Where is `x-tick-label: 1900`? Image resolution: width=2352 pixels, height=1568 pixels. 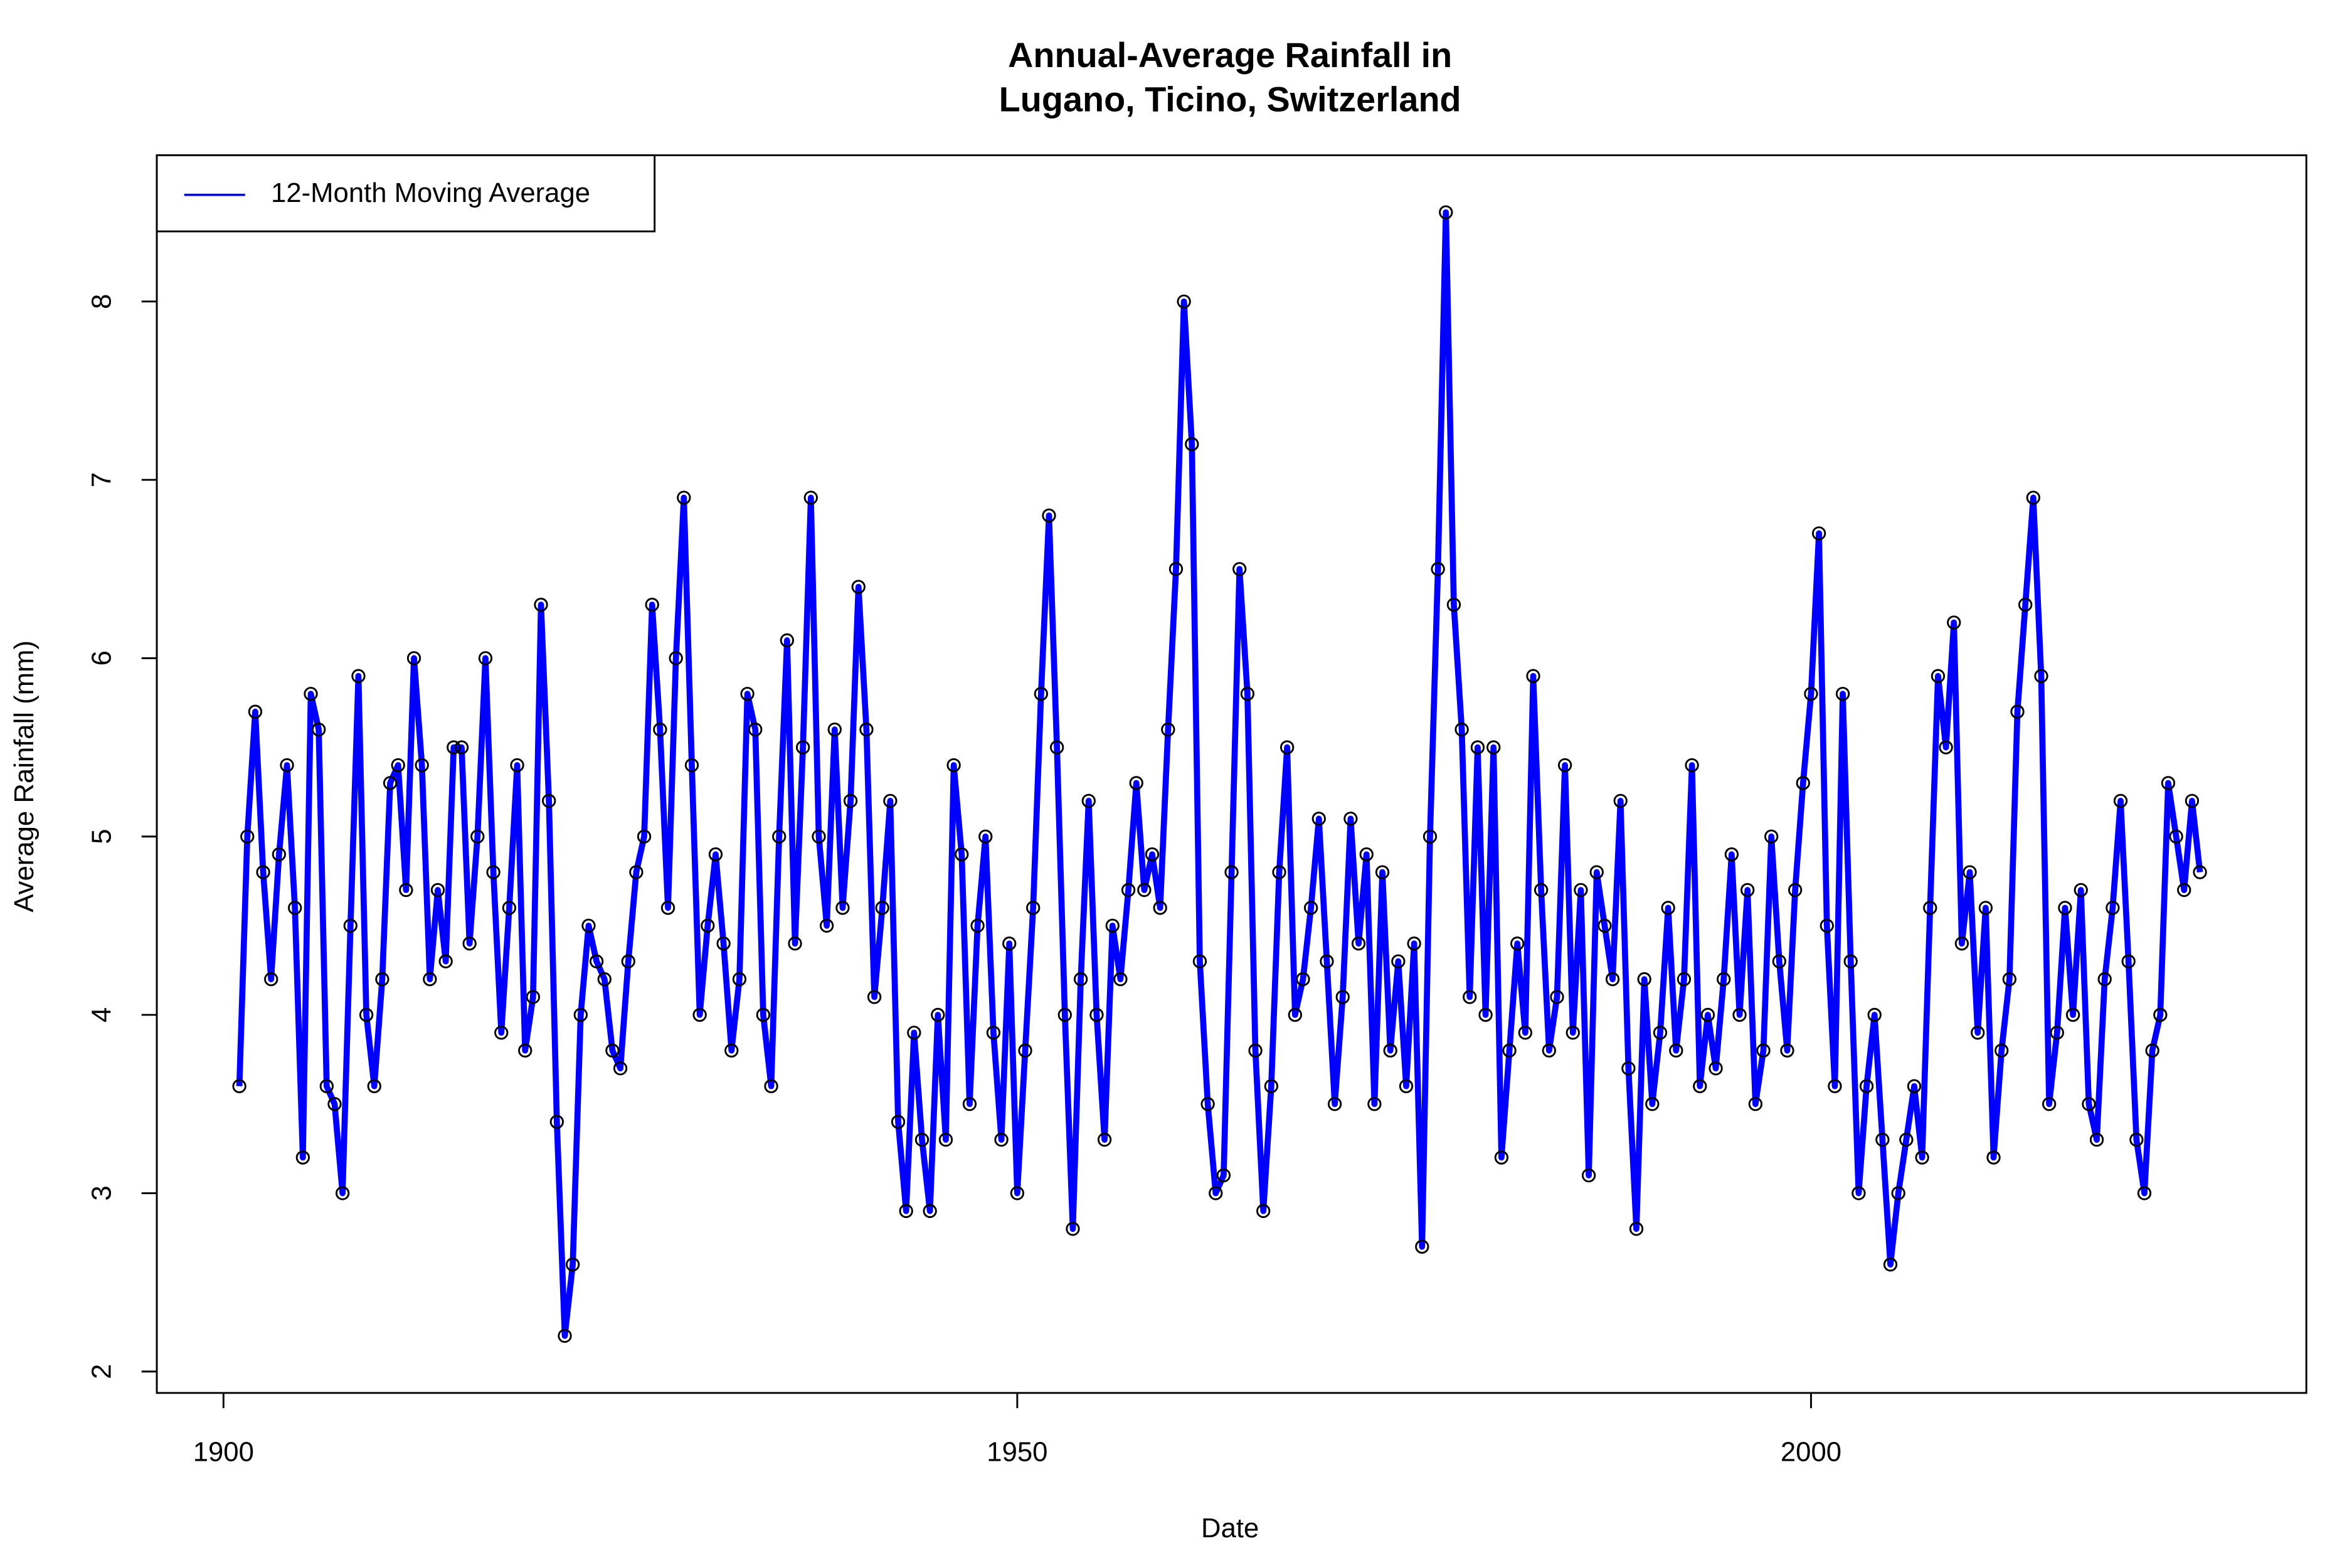 x-tick-label: 1900 is located at coordinates (223, 1452).